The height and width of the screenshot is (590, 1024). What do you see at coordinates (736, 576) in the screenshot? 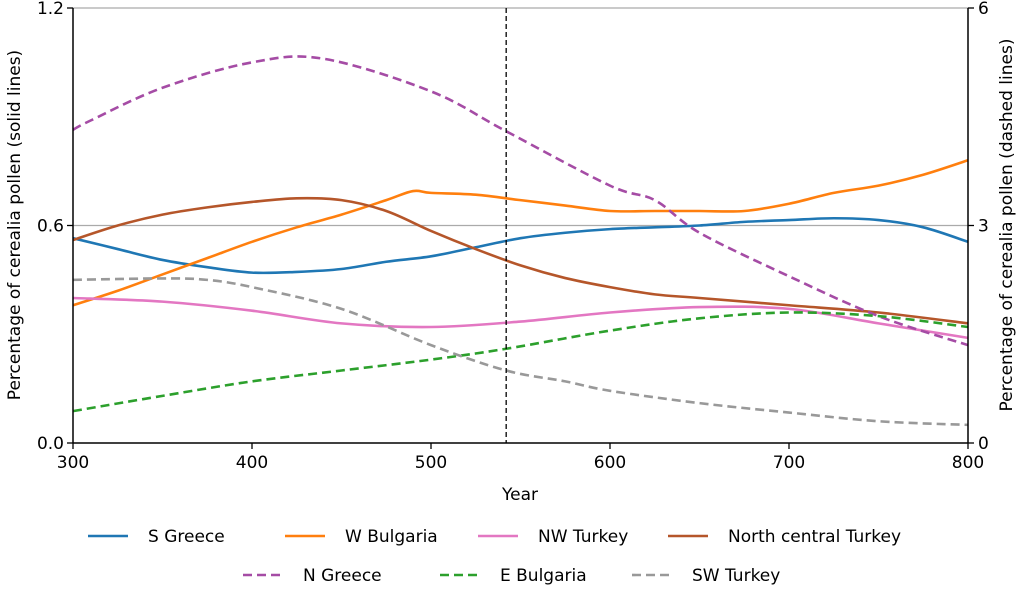
I see `legend-label: SW Turkey` at bounding box center [736, 576].